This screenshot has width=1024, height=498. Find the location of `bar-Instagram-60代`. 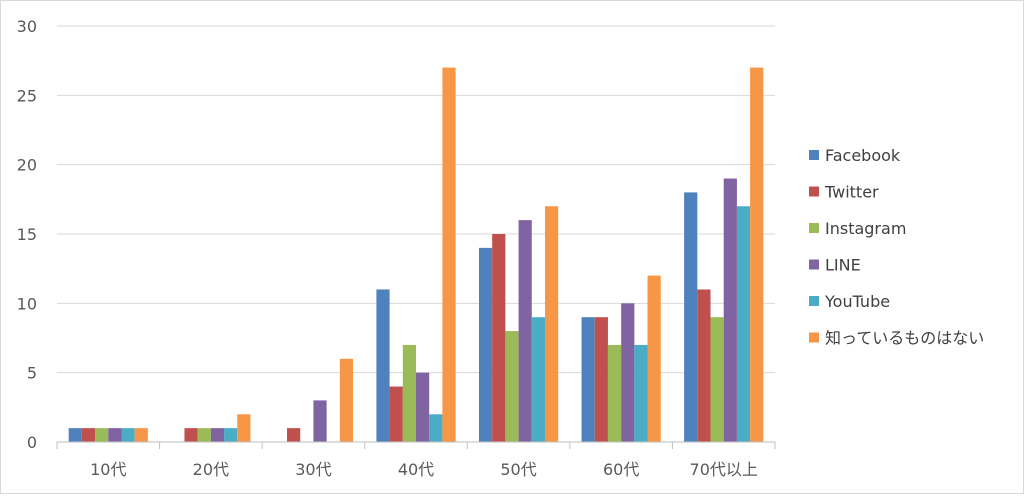

bar-Instagram-60代 is located at coordinates (614, 393).